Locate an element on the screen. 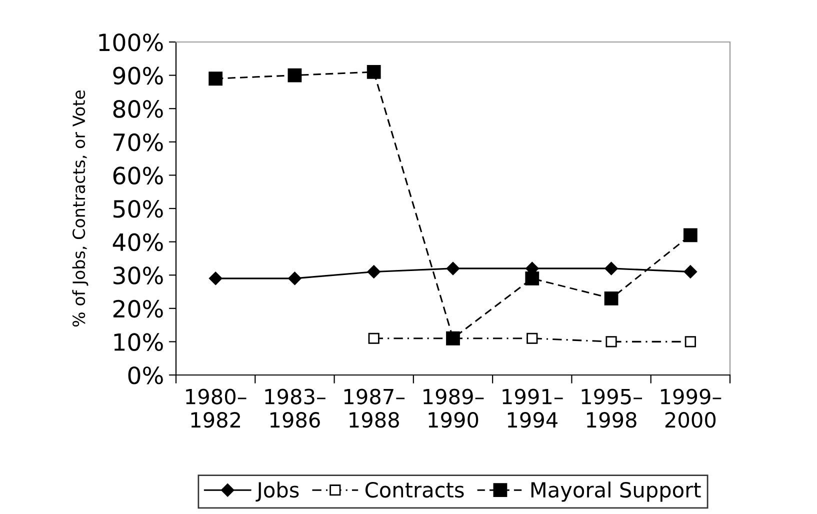  legend-label: Mayoral Support is located at coordinates (616, 492).